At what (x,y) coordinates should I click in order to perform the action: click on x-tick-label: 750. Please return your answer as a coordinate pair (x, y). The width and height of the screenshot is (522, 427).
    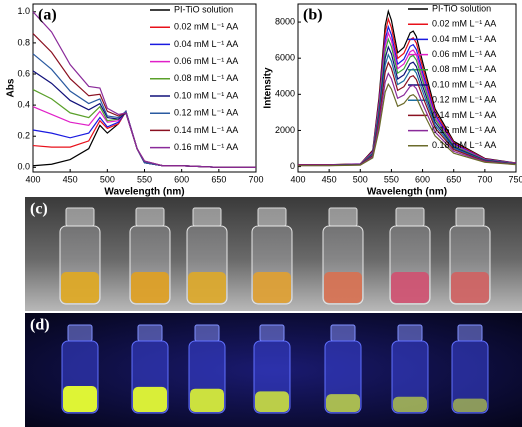
    Looking at the image, I should click on (515, 179).